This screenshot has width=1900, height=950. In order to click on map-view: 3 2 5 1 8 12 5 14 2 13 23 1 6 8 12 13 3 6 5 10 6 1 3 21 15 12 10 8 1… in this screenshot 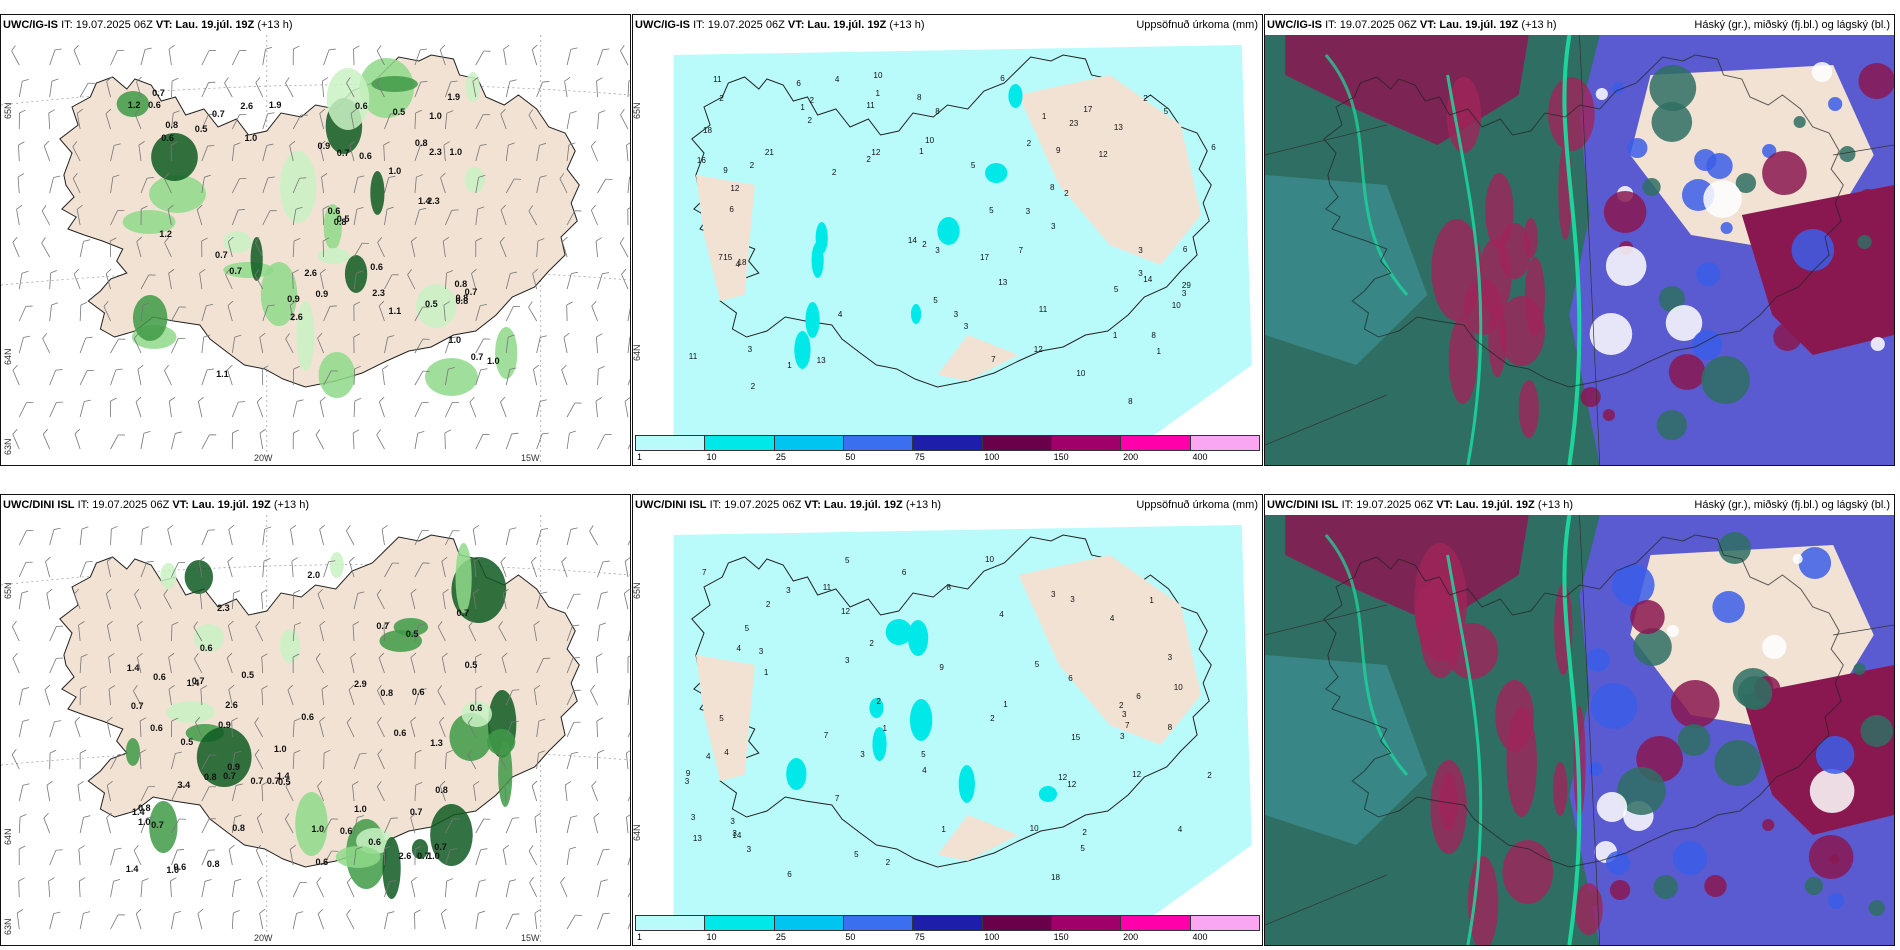, I will do `click(947, 250)`.